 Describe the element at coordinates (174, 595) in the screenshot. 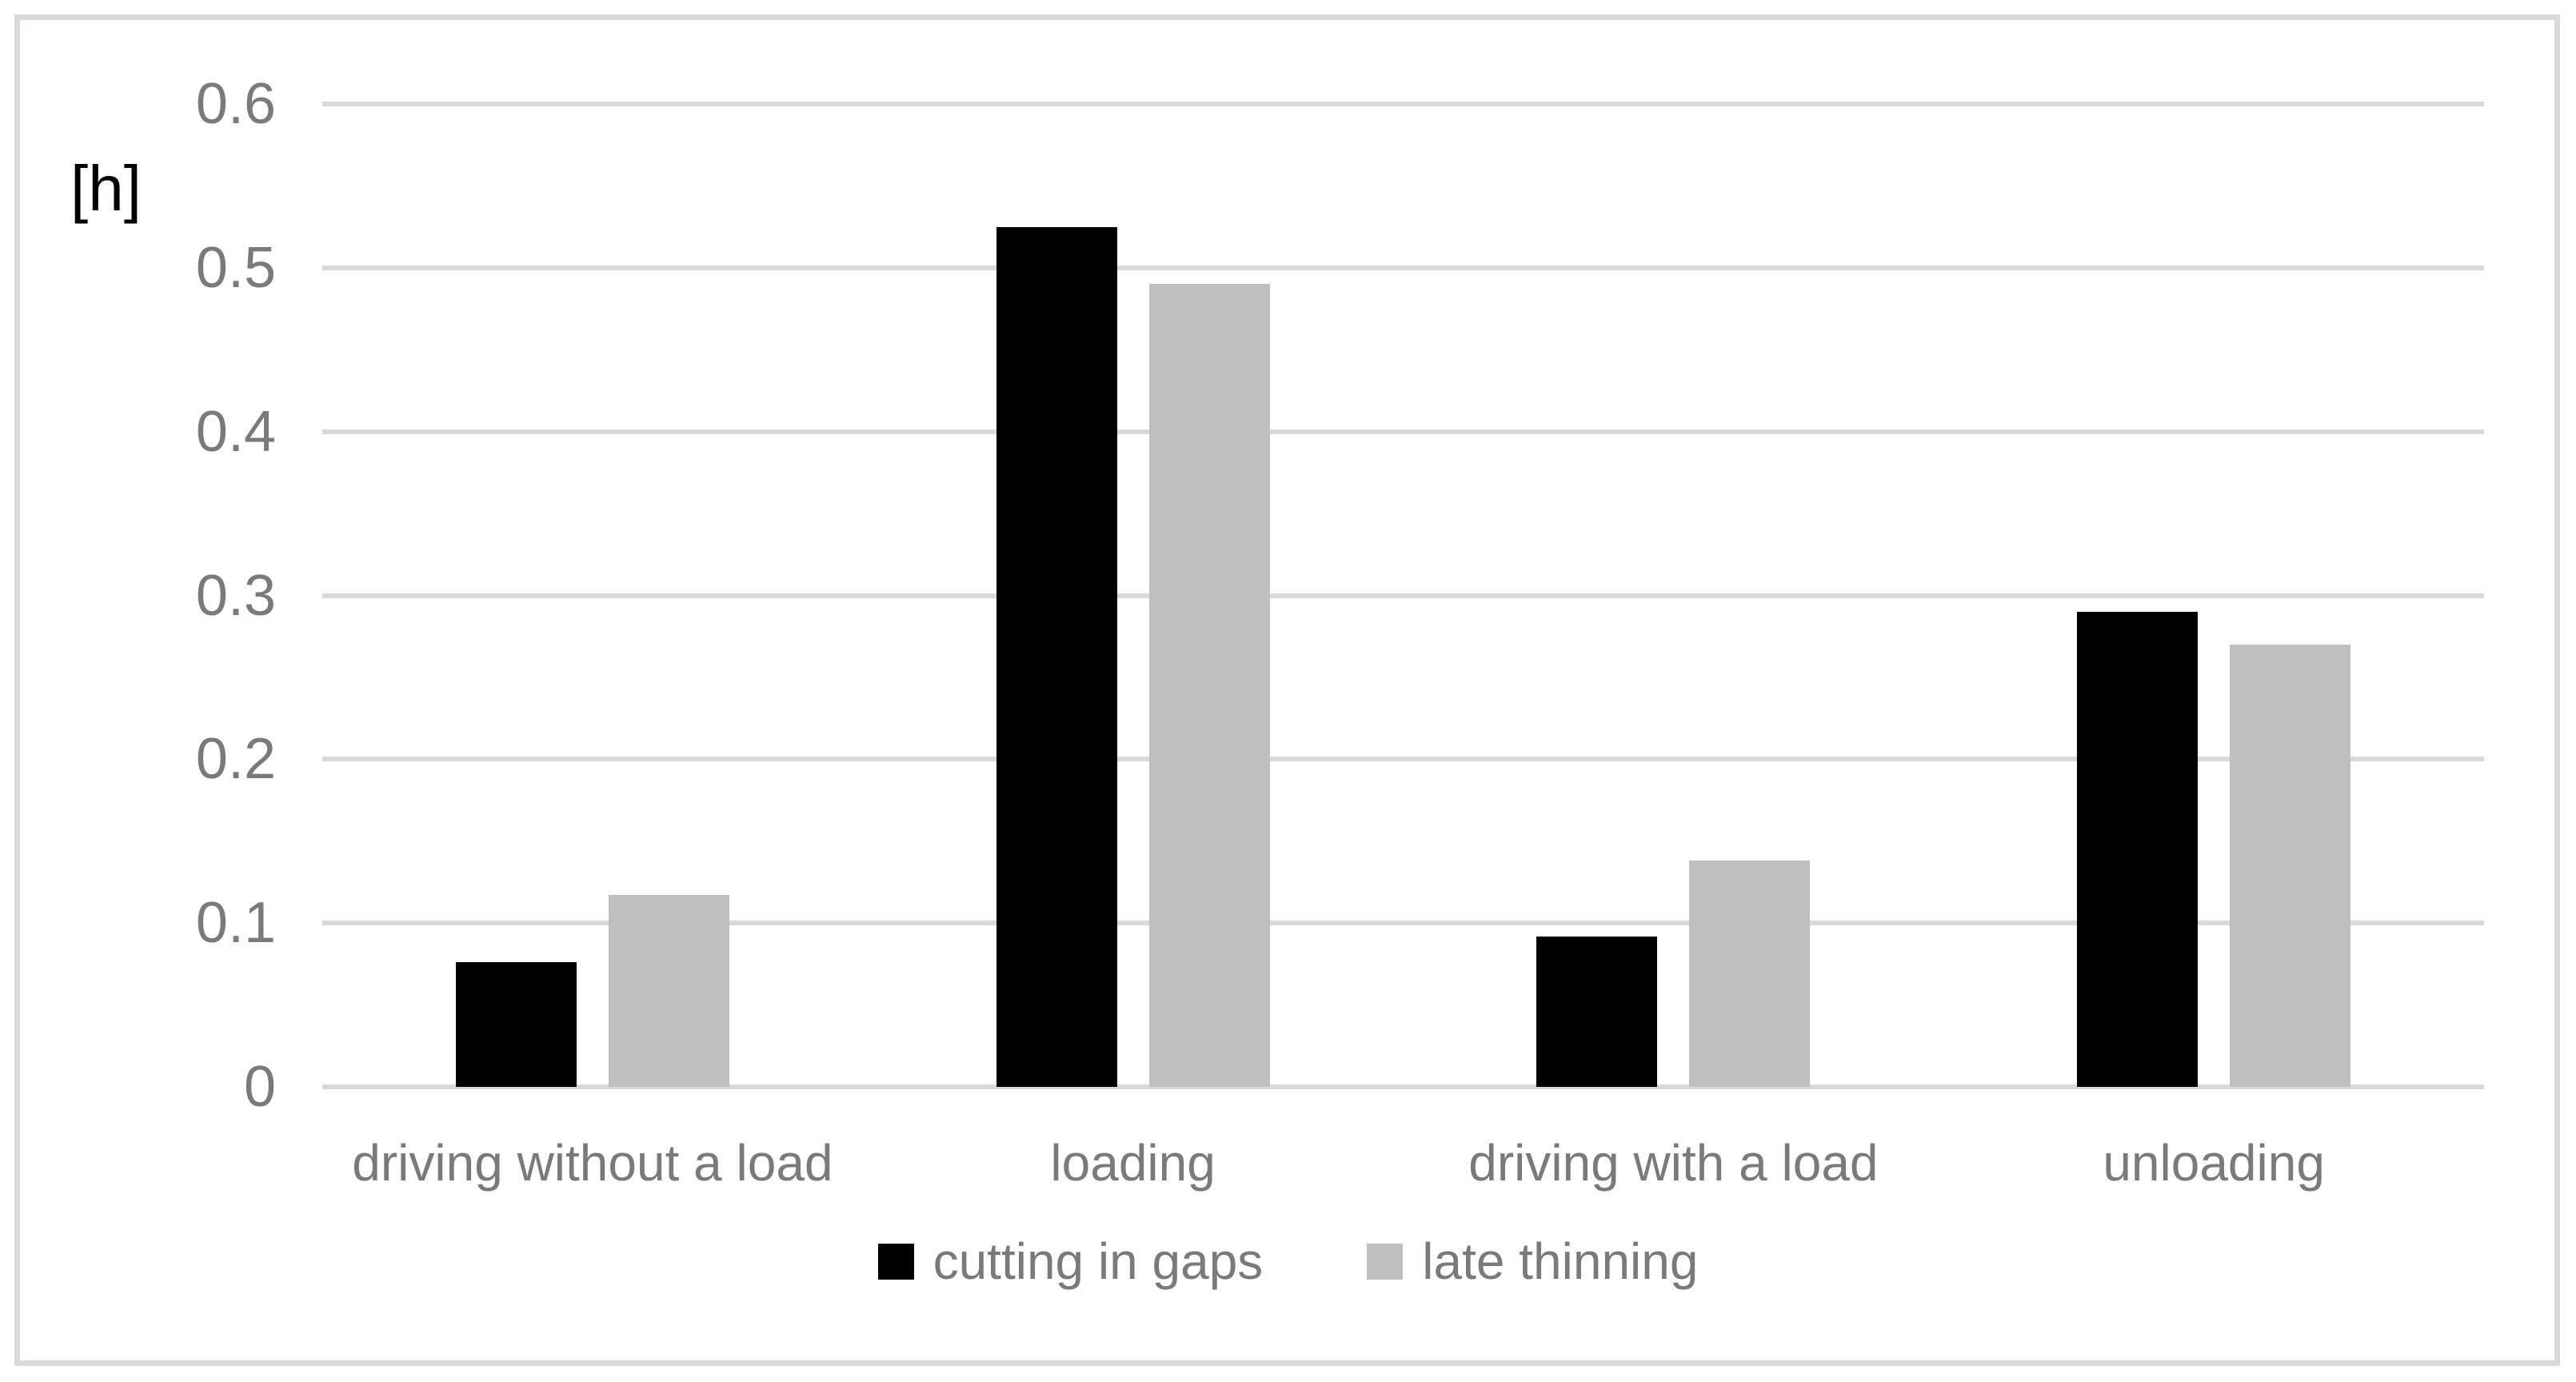

I see `y-axis-tick-labels: 0.6 0.5 0.4 0.3 0.2 0.1 0` at that location.